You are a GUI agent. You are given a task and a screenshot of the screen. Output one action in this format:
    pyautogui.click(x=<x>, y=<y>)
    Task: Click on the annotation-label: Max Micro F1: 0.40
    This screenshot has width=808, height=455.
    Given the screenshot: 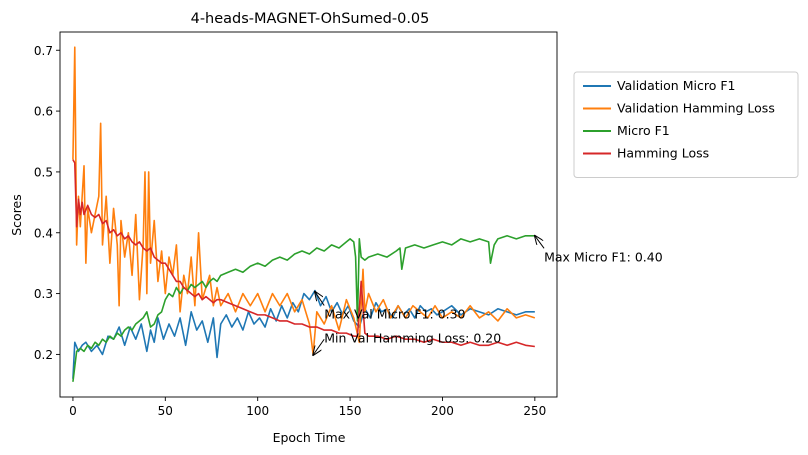 What is the action you would take?
    pyautogui.click(x=603, y=256)
    